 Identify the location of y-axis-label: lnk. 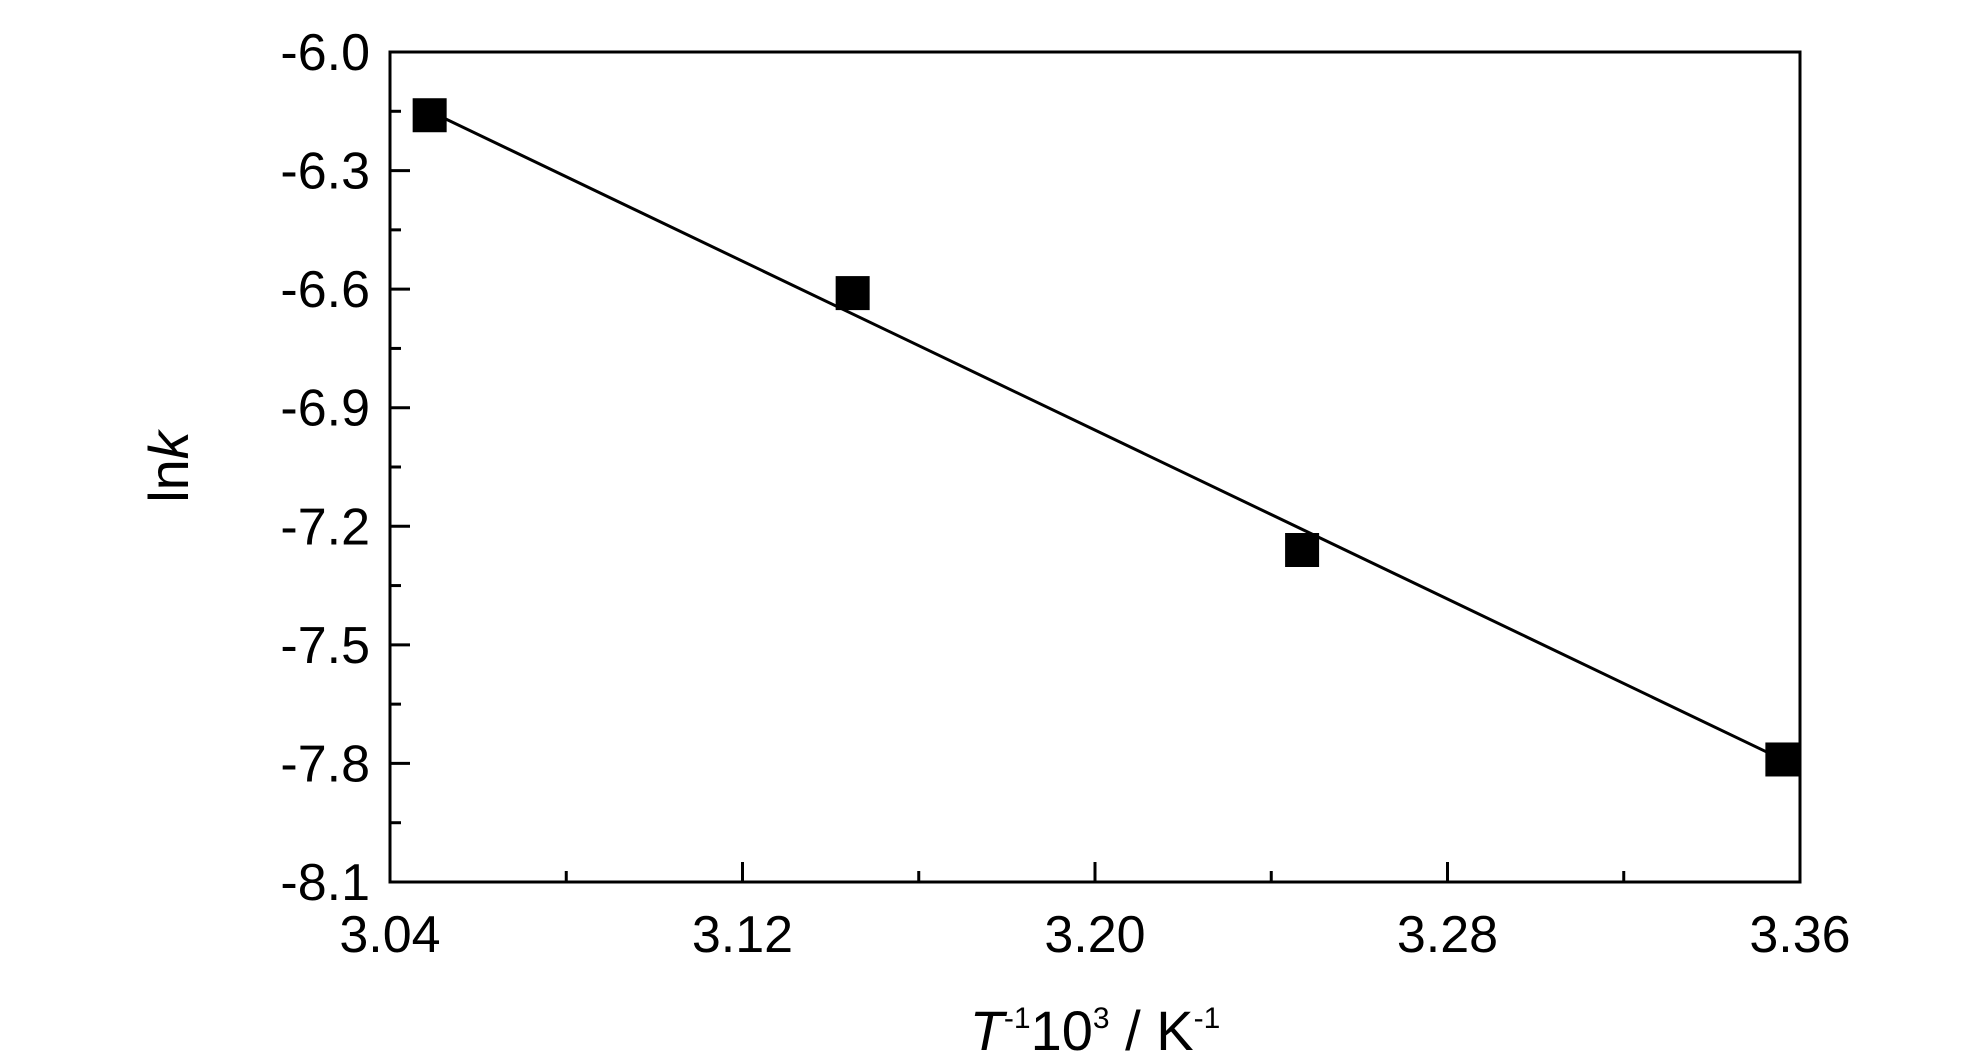
(168, 465).